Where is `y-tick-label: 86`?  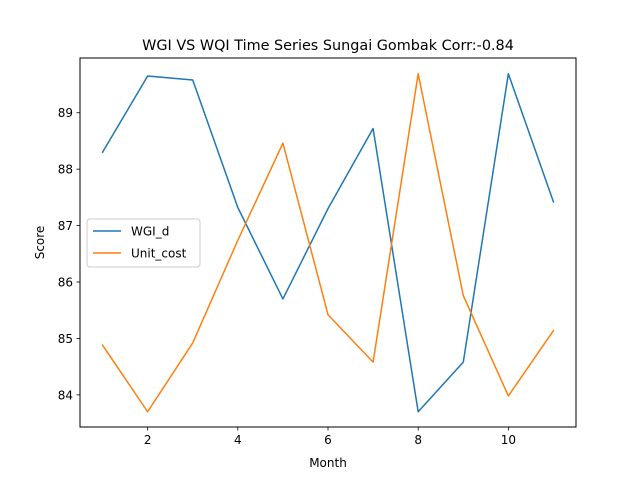
y-tick-label: 86 is located at coordinates (65, 282).